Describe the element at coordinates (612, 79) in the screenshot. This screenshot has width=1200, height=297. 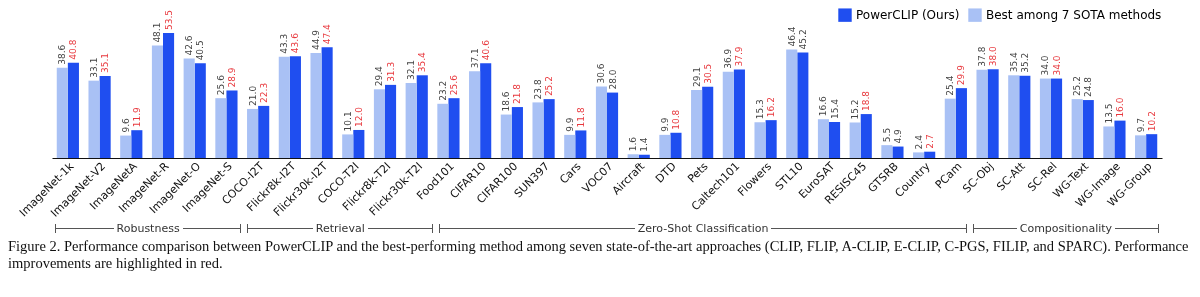
I see `data-label: 28.0` at that location.